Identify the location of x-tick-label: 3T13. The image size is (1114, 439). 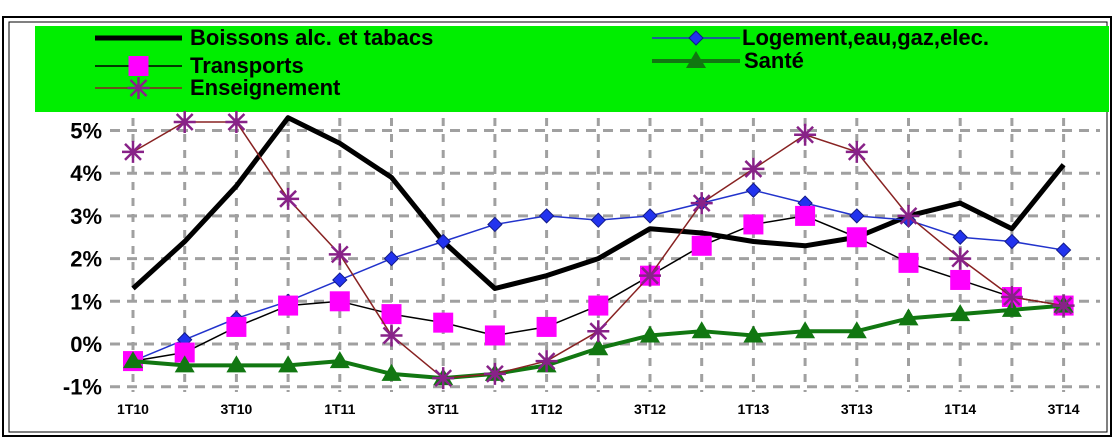
(857, 409).